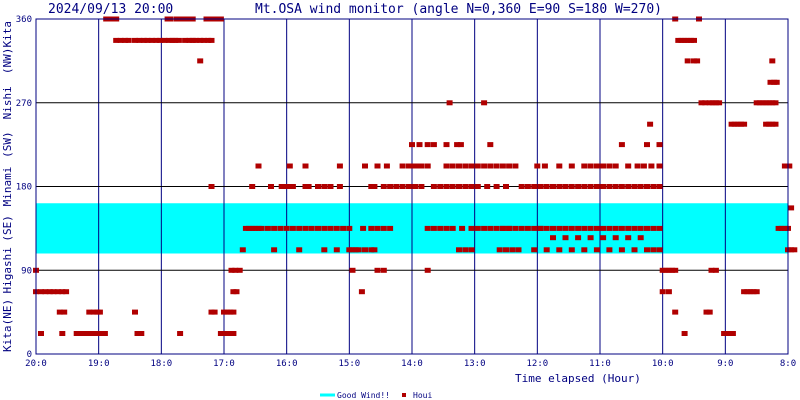  What do you see at coordinates (24, 188) in the screenshot?
I see `y-tick-label: 180` at bounding box center [24, 188].